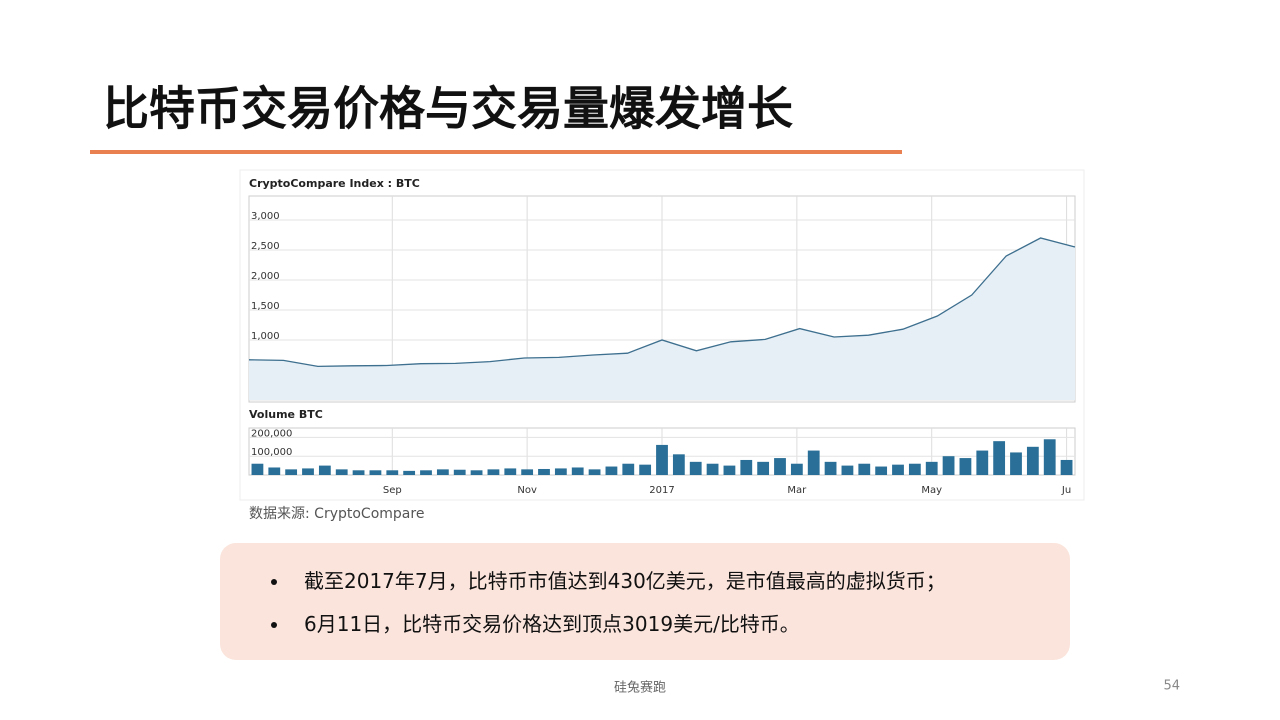 This screenshot has width=1280, height=720. What do you see at coordinates (271, 433) in the screenshot?
I see `y-tick-label: 200,000` at bounding box center [271, 433].